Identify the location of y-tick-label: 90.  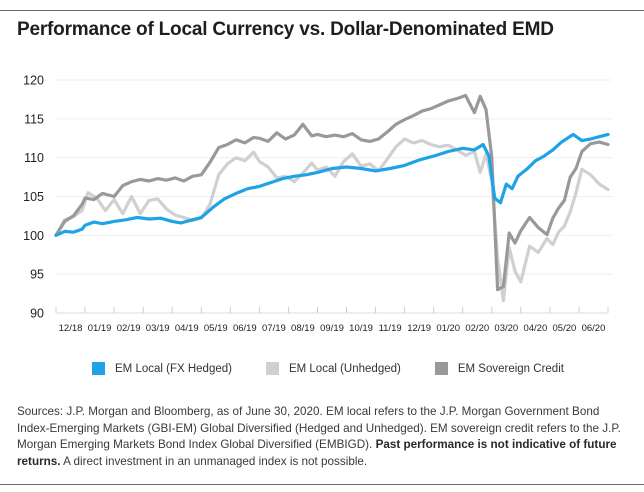
(37, 314).